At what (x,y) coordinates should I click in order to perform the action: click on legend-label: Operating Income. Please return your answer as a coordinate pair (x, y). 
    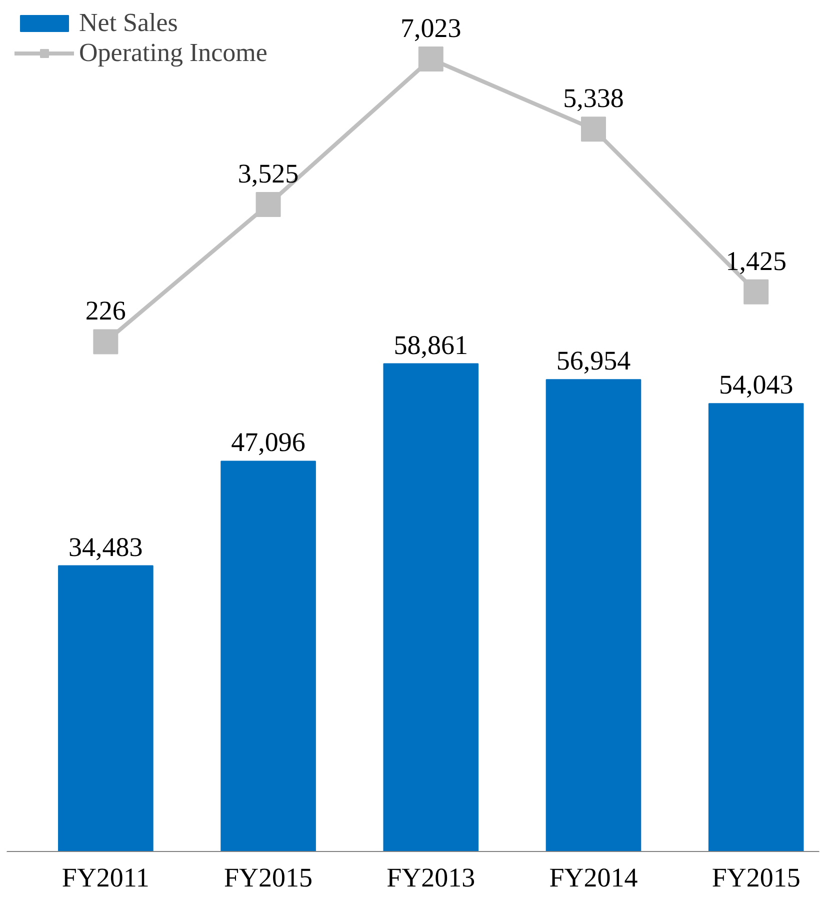
    Looking at the image, I should click on (173, 53).